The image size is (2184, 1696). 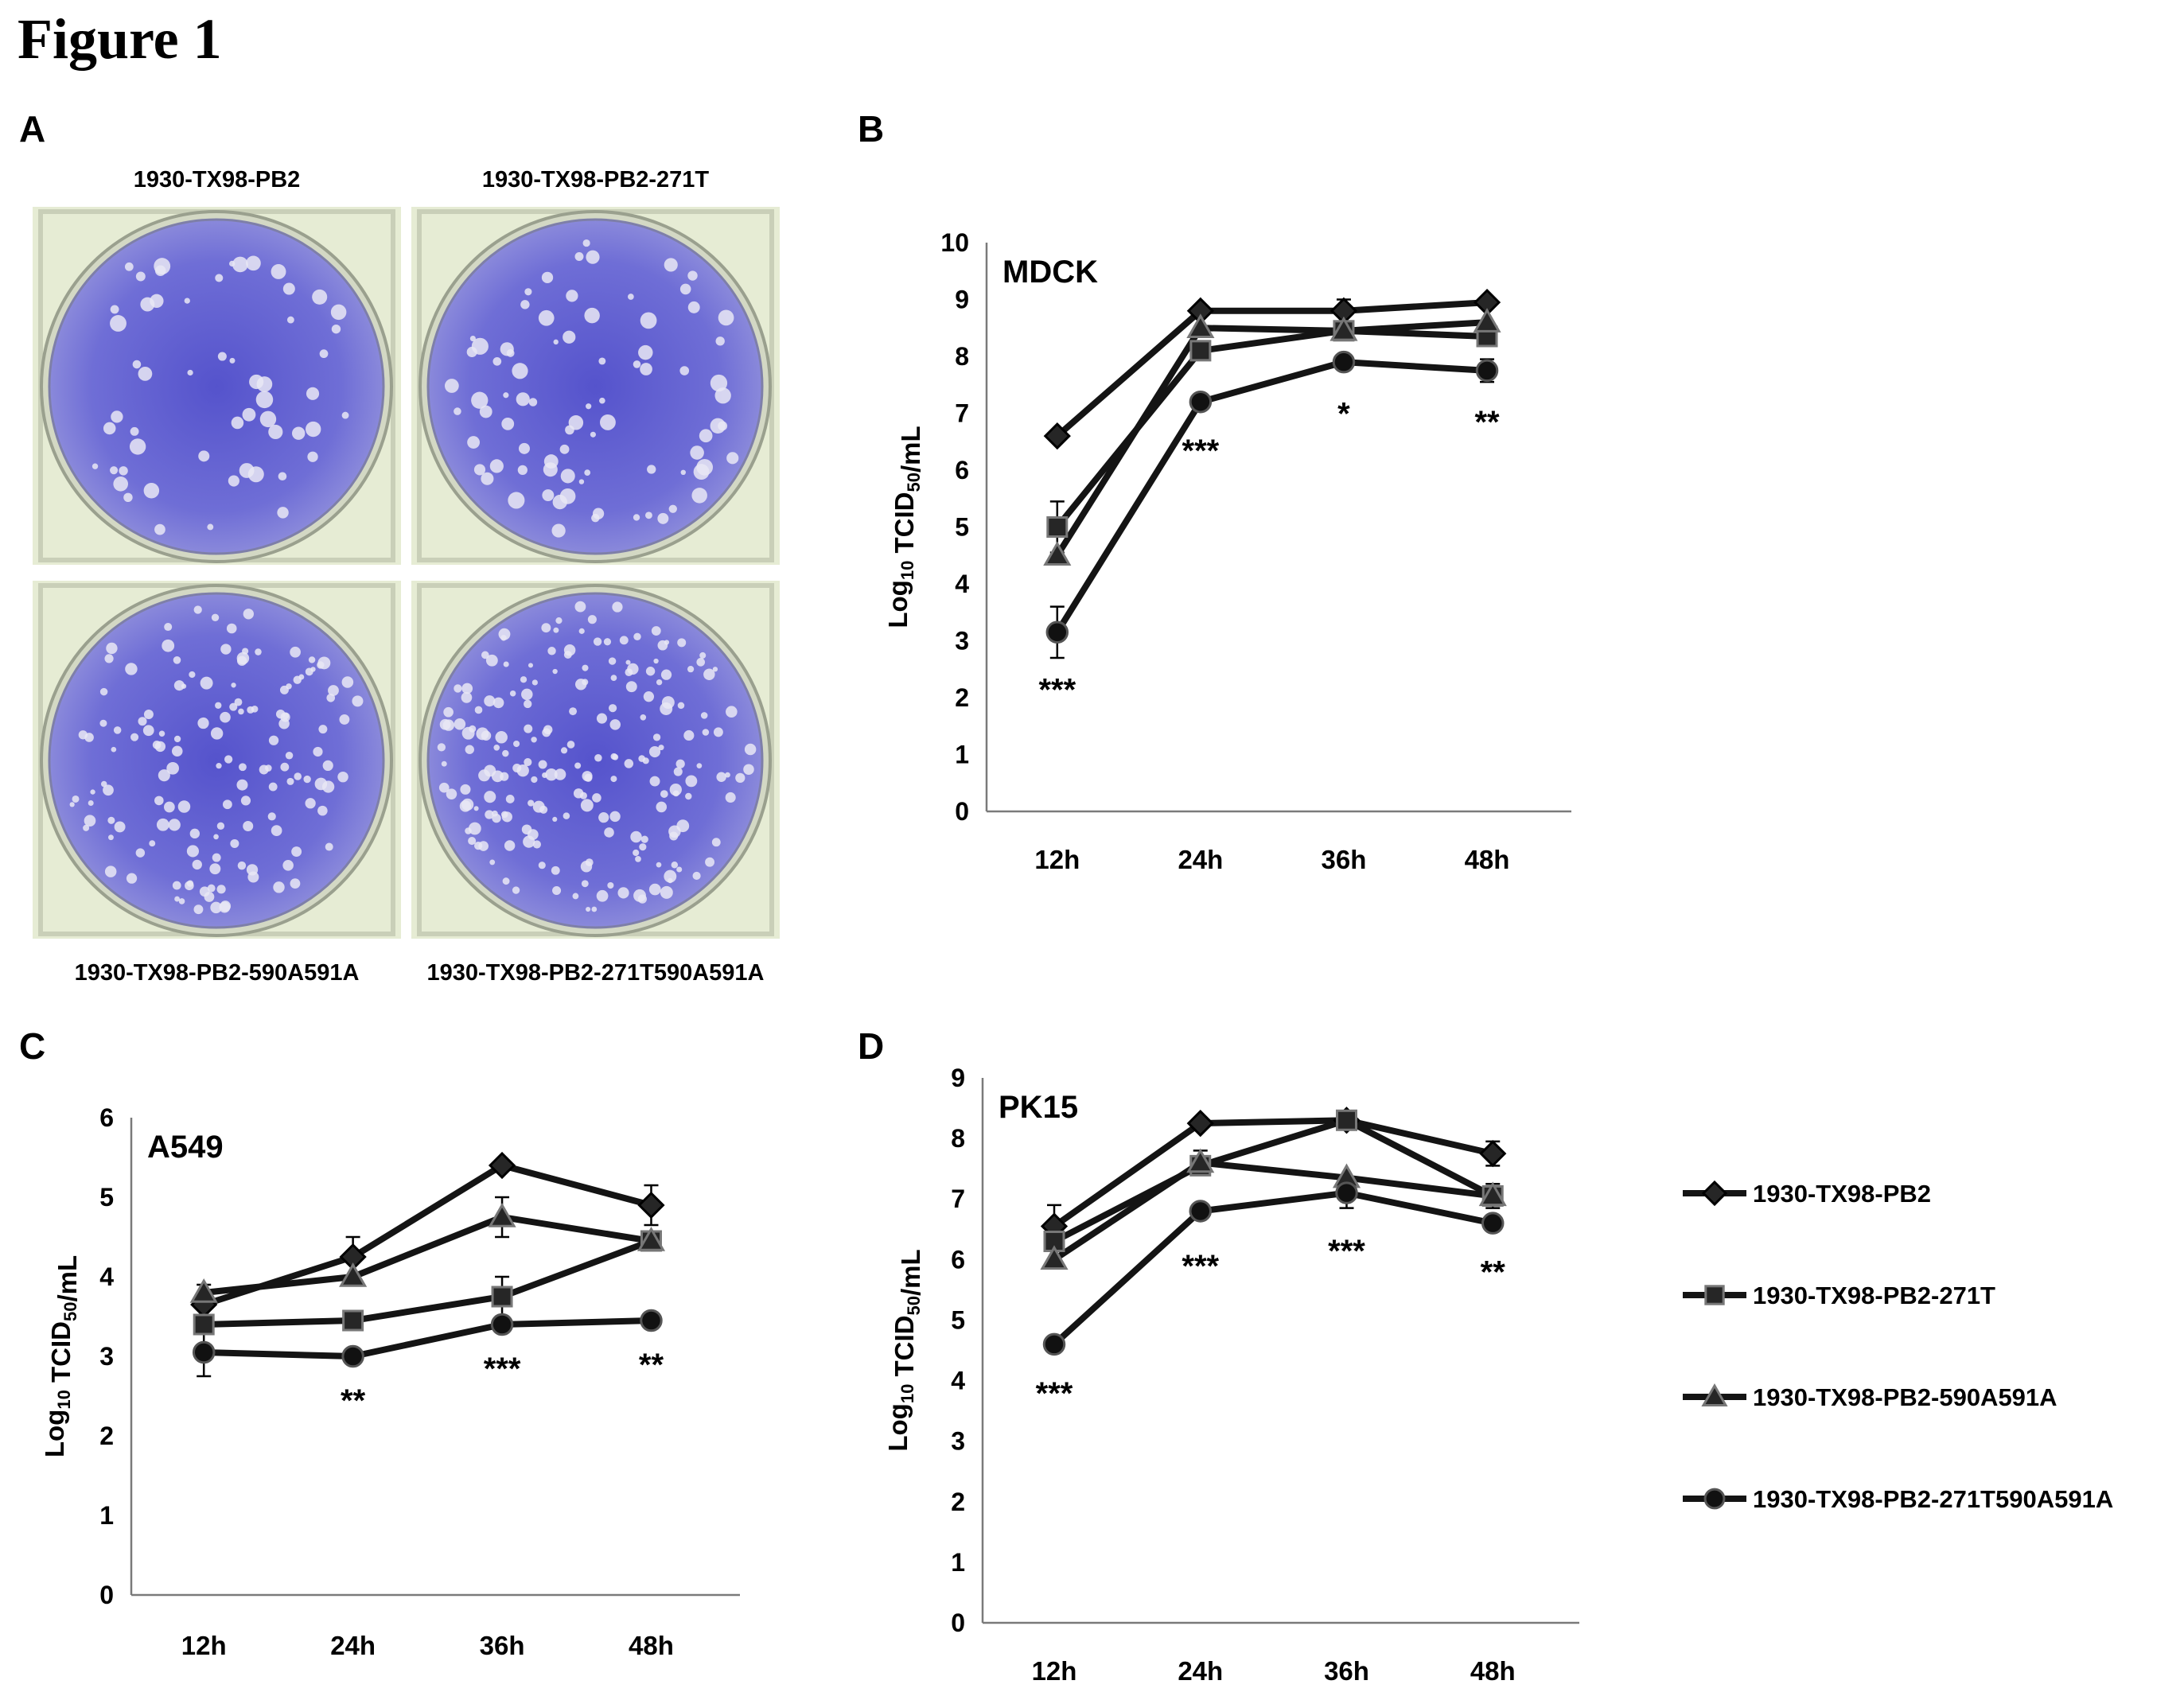 I want to click on significance-label: **, so click(x=353, y=1400).